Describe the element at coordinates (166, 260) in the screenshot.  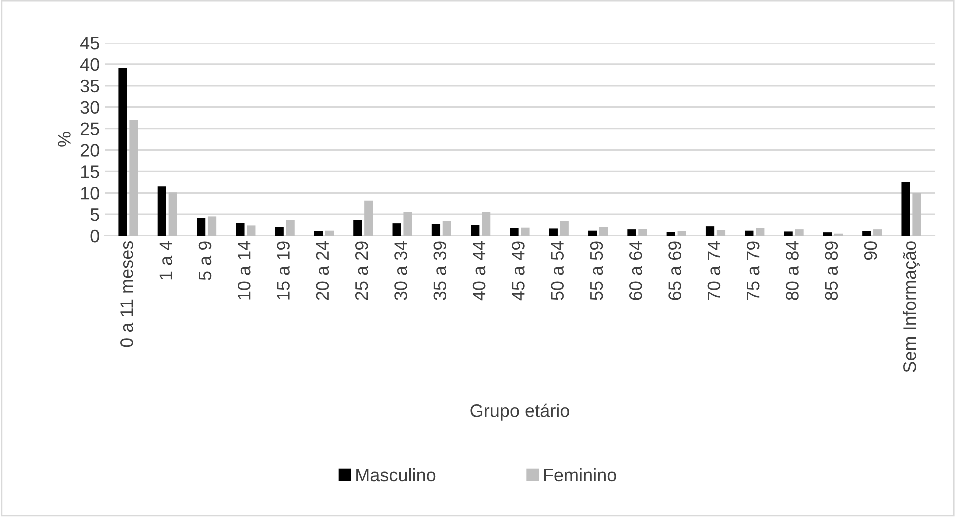
I see `x-tick-label: 1 a 4` at that location.